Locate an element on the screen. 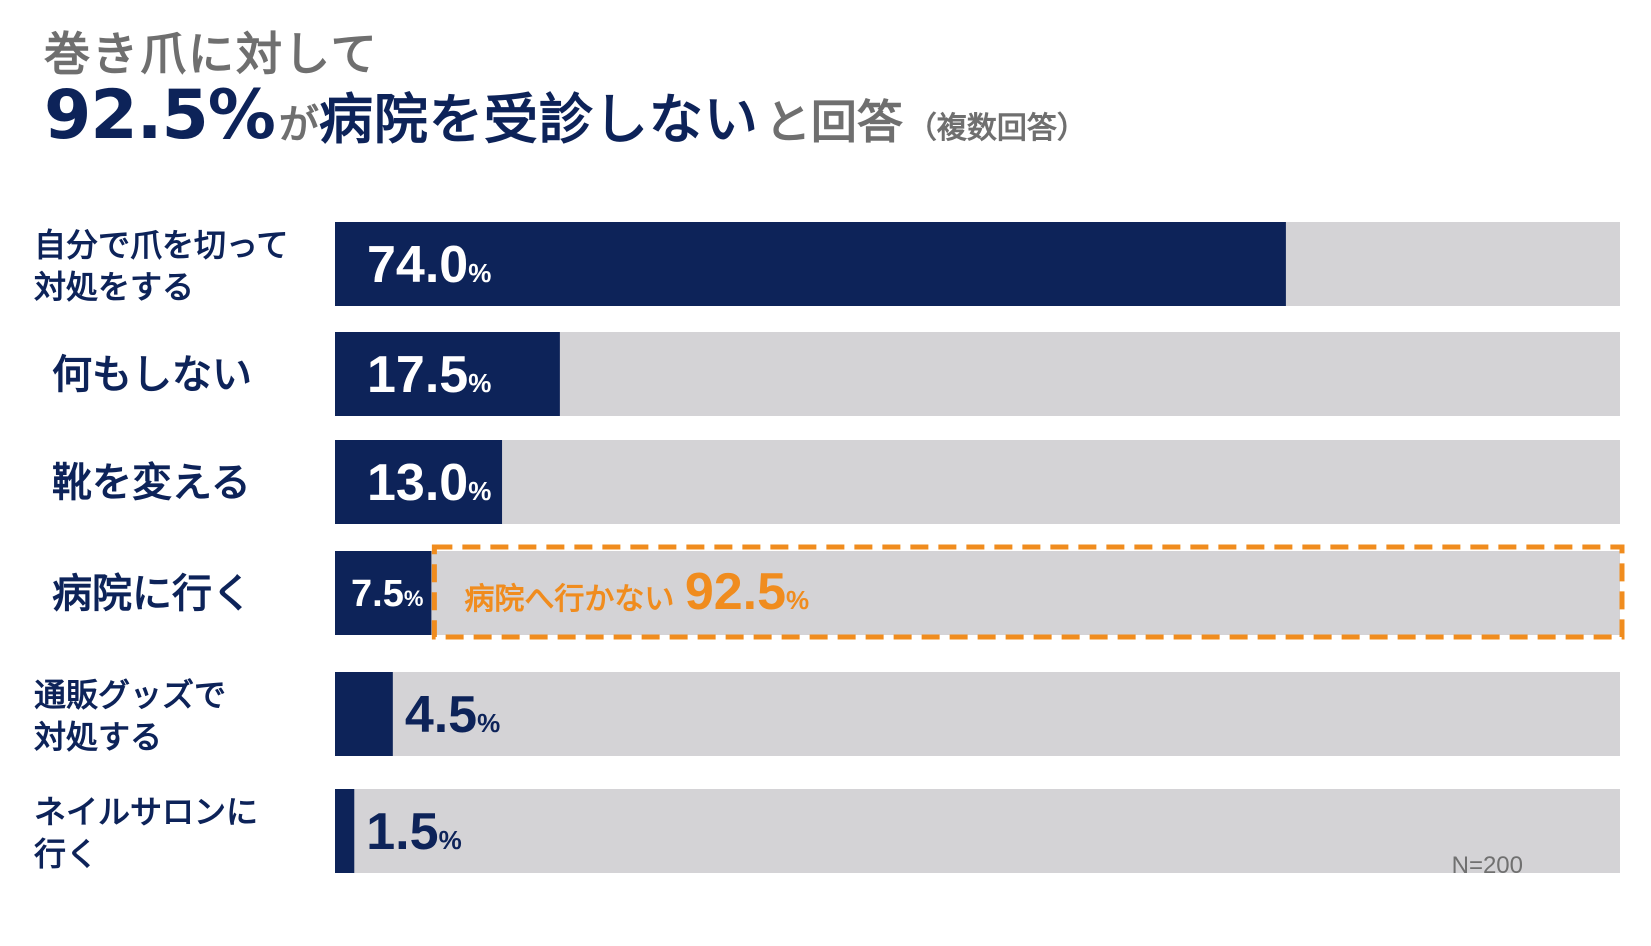 The height and width of the screenshot is (946, 1651). sample-size-note: N=200 is located at coordinates (1487, 865).